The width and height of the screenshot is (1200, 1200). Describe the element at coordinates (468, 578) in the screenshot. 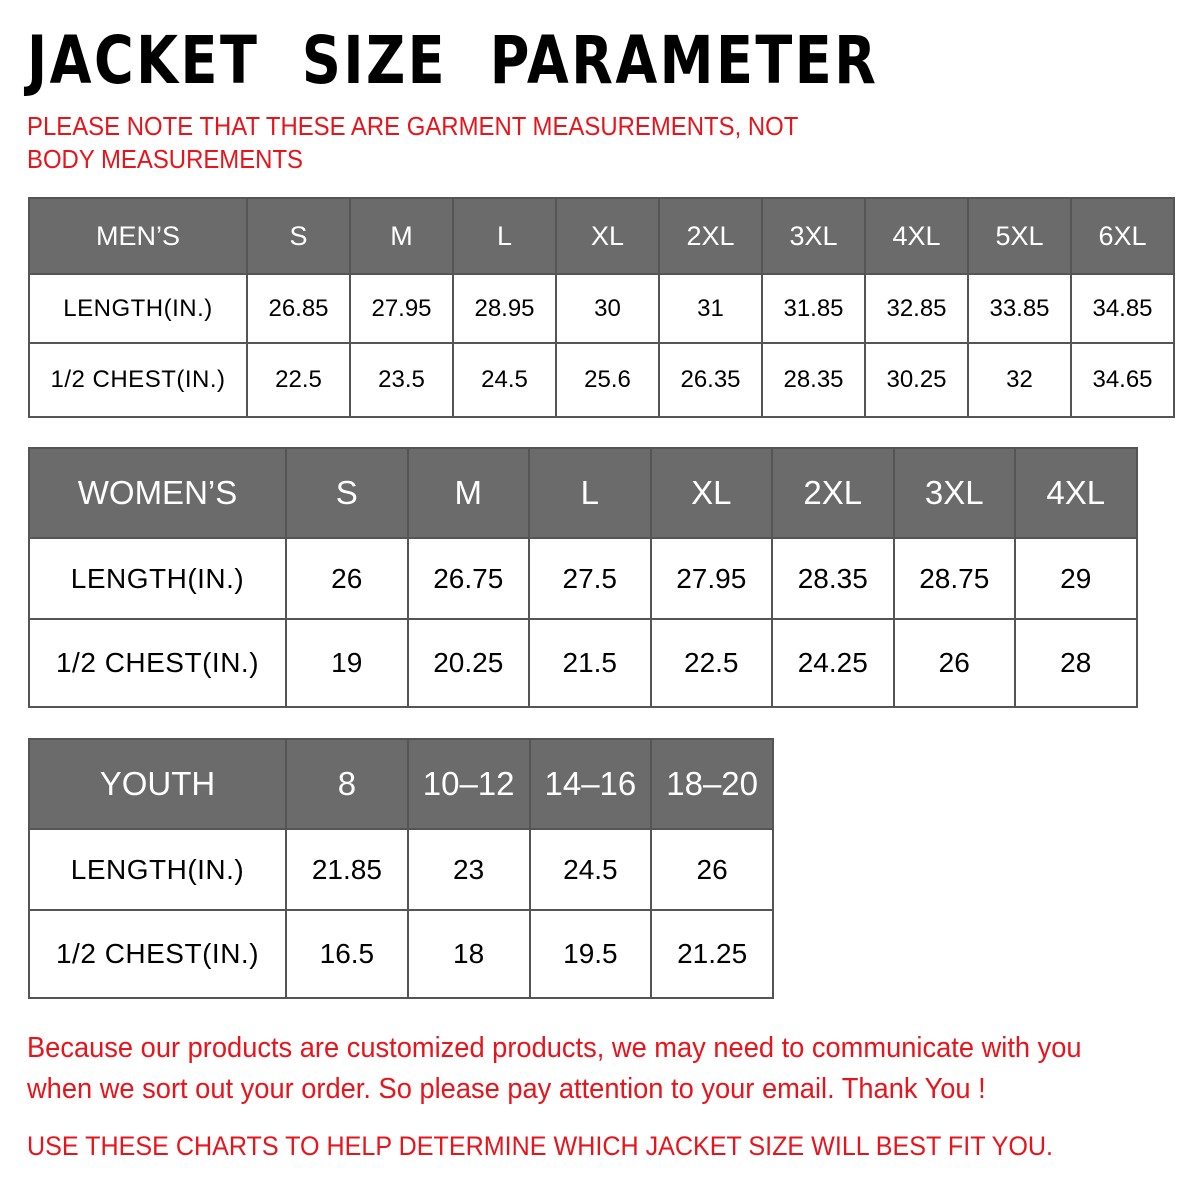

I see `measurement-cell: 26.75` at that location.